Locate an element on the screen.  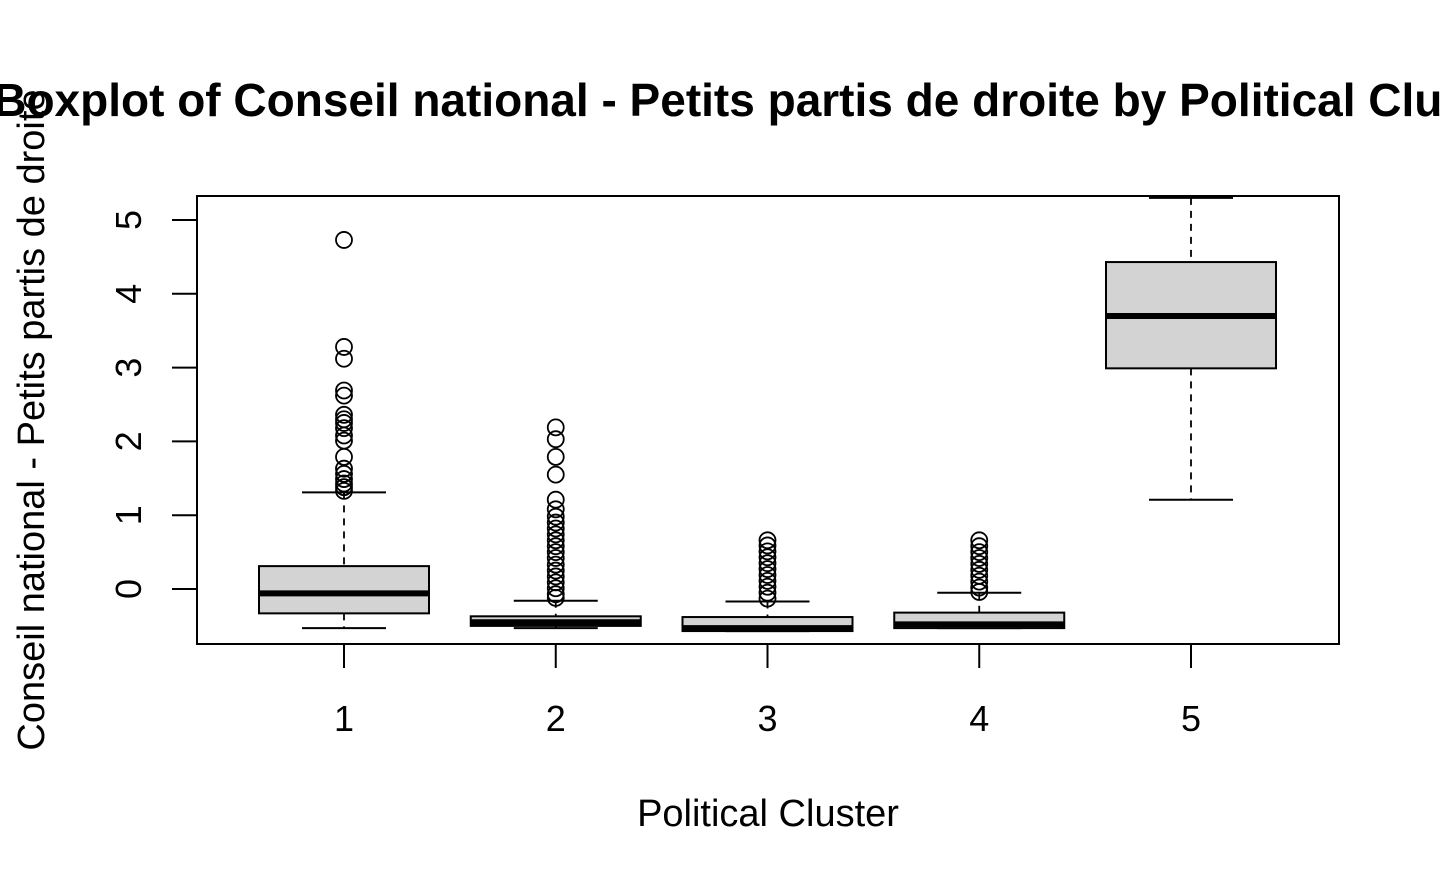
y-tick-label-2: 2 is located at coordinates (128, 441).